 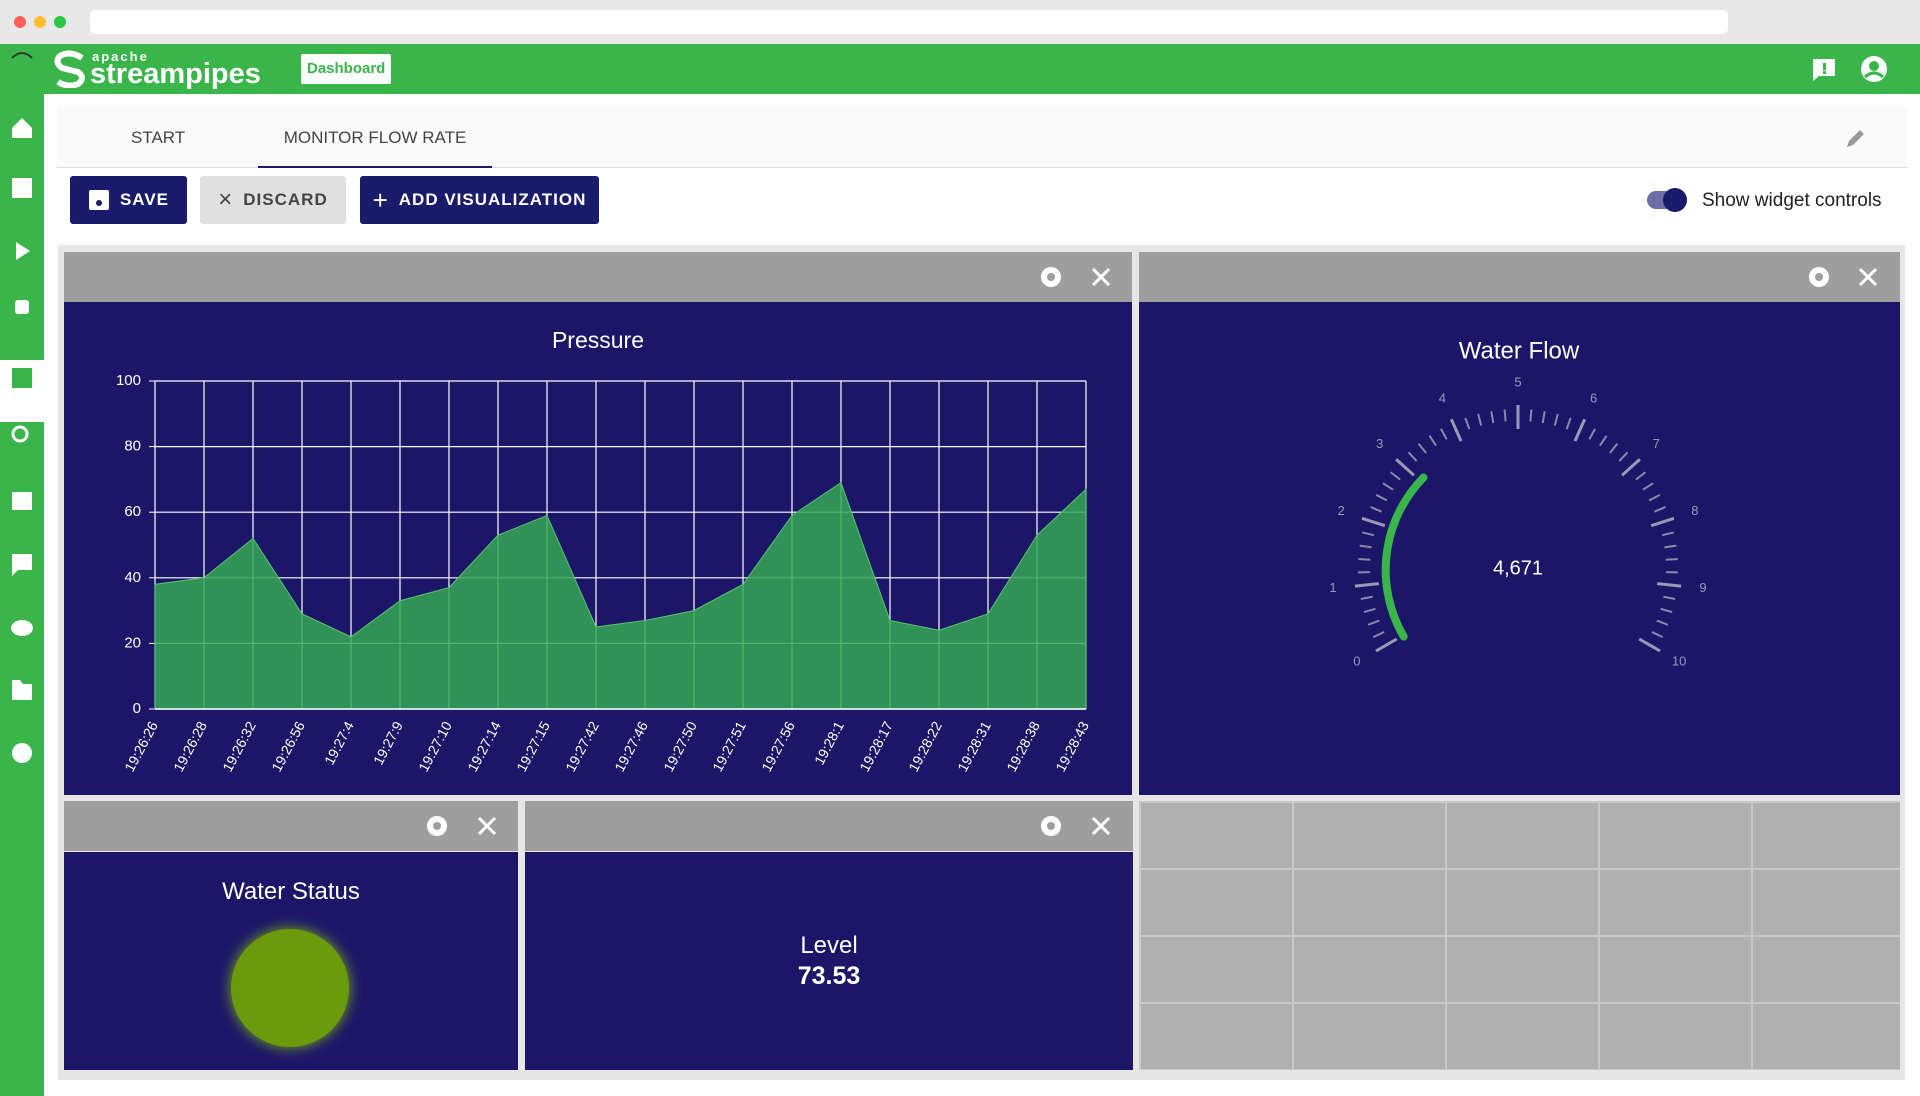 I want to click on x-tick-label: 19:28:1, so click(x=829, y=742).